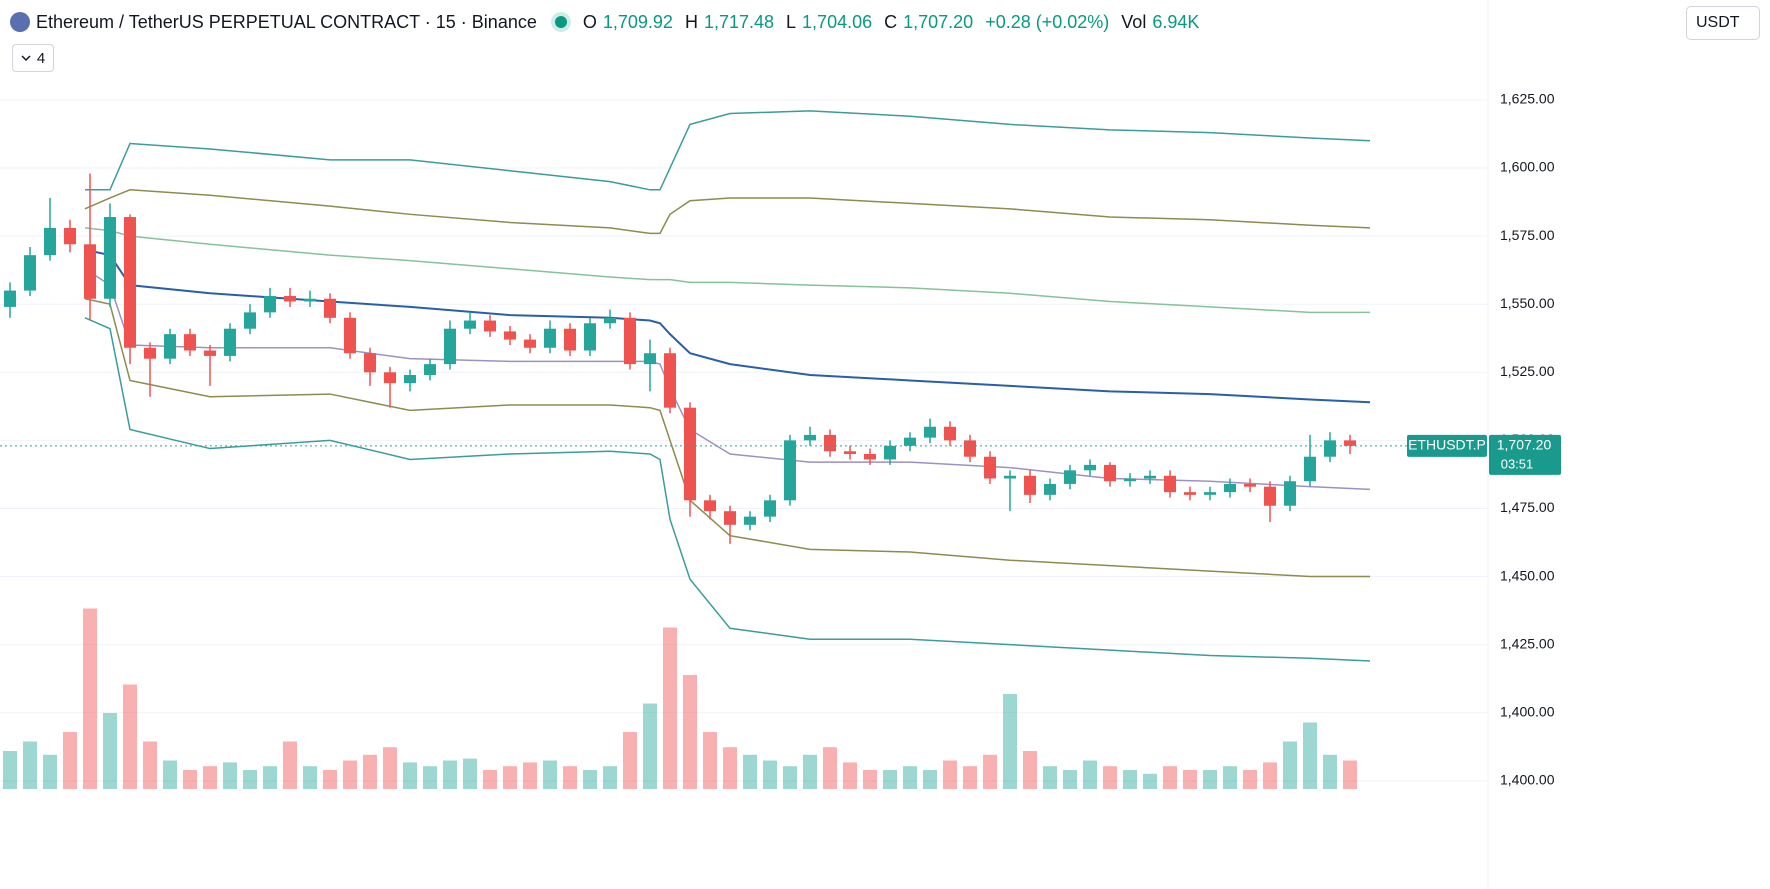 The height and width of the screenshot is (889, 1770). What do you see at coordinates (938, 21) in the screenshot?
I see `close-value: 1,707.20` at bounding box center [938, 21].